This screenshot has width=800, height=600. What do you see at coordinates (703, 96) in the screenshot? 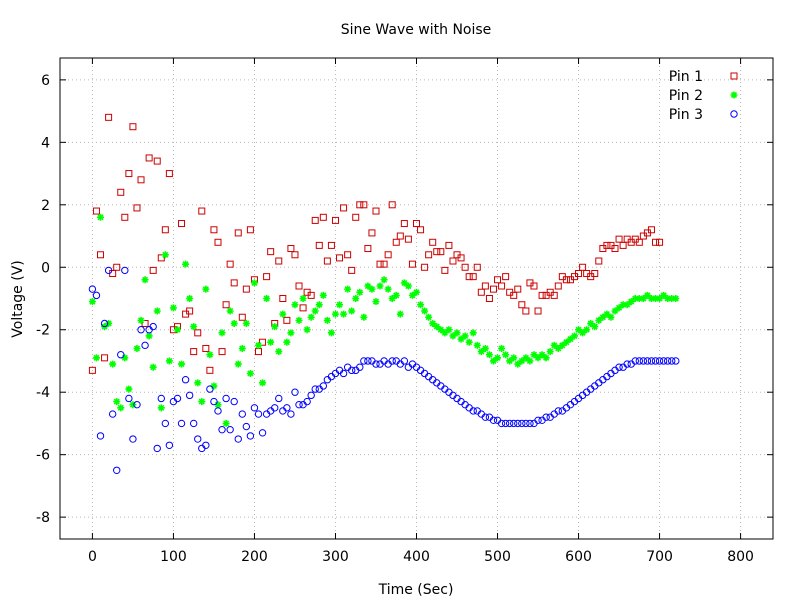
I see `legend: Pin 1 Pin 2 Pin 3` at bounding box center [703, 96].